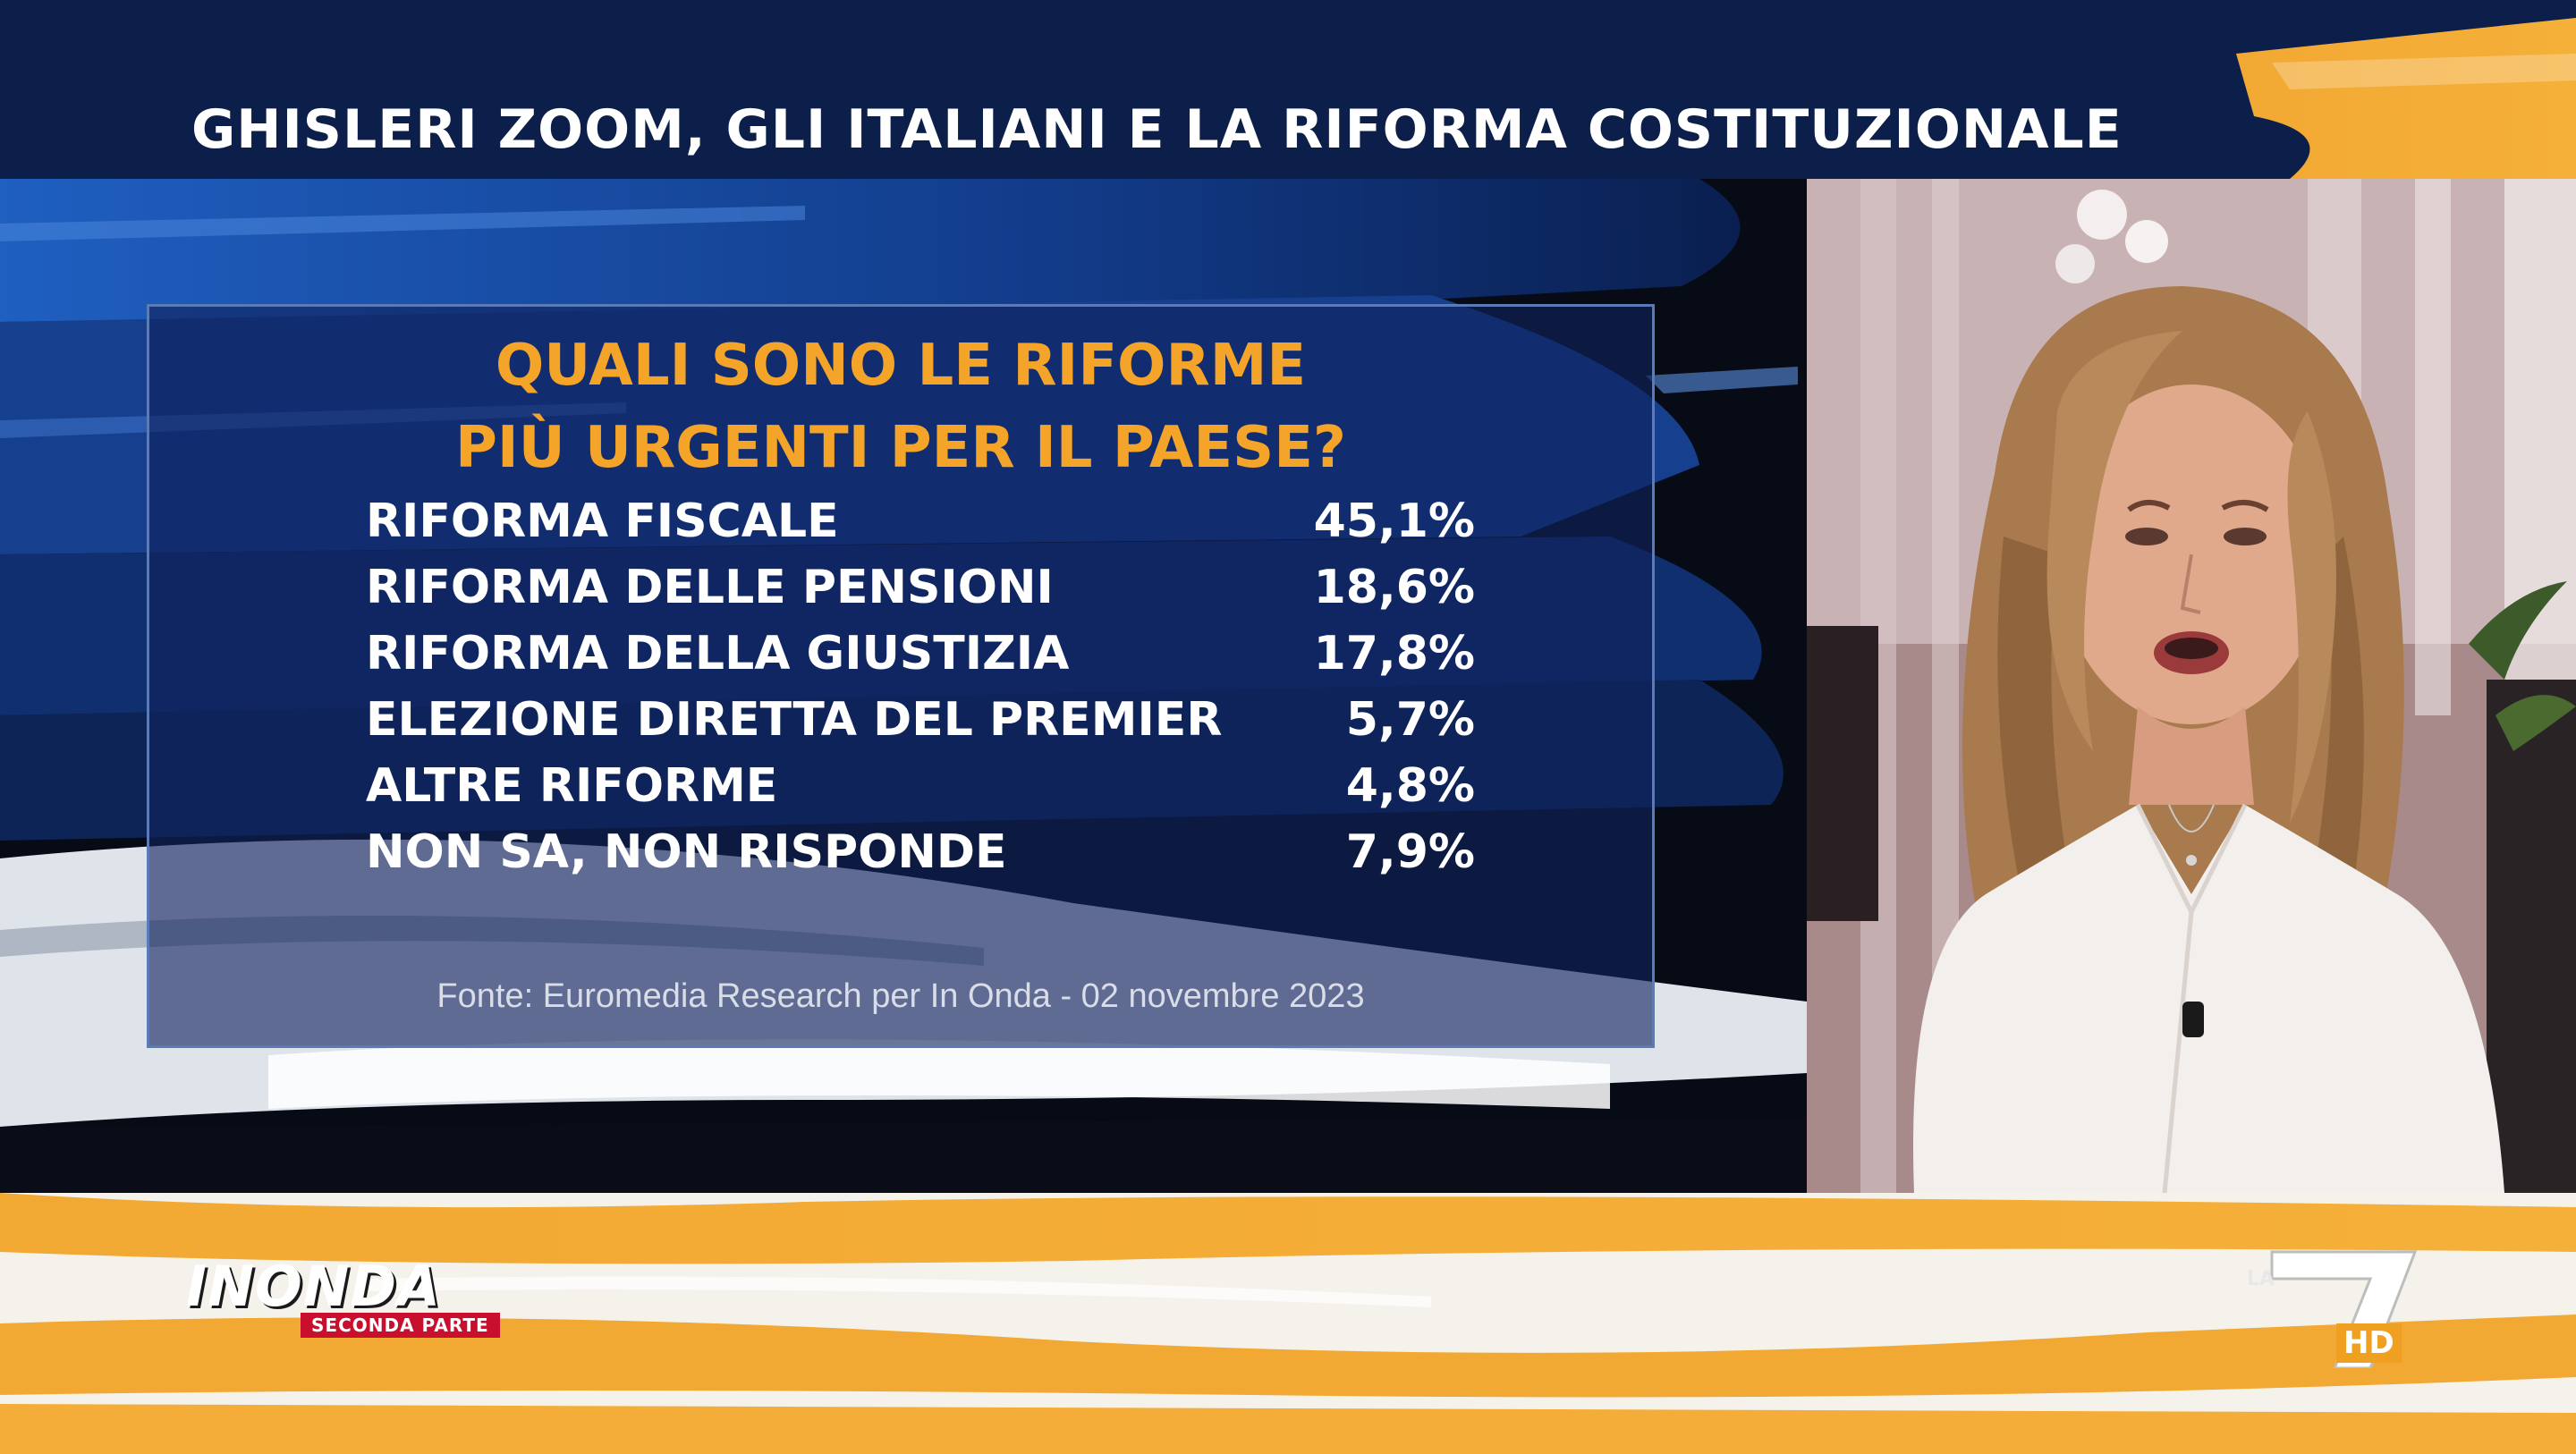 The image size is (2576, 1454). What do you see at coordinates (2369, 1343) in the screenshot?
I see `hd-badge: HD` at bounding box center [2369, 1343].